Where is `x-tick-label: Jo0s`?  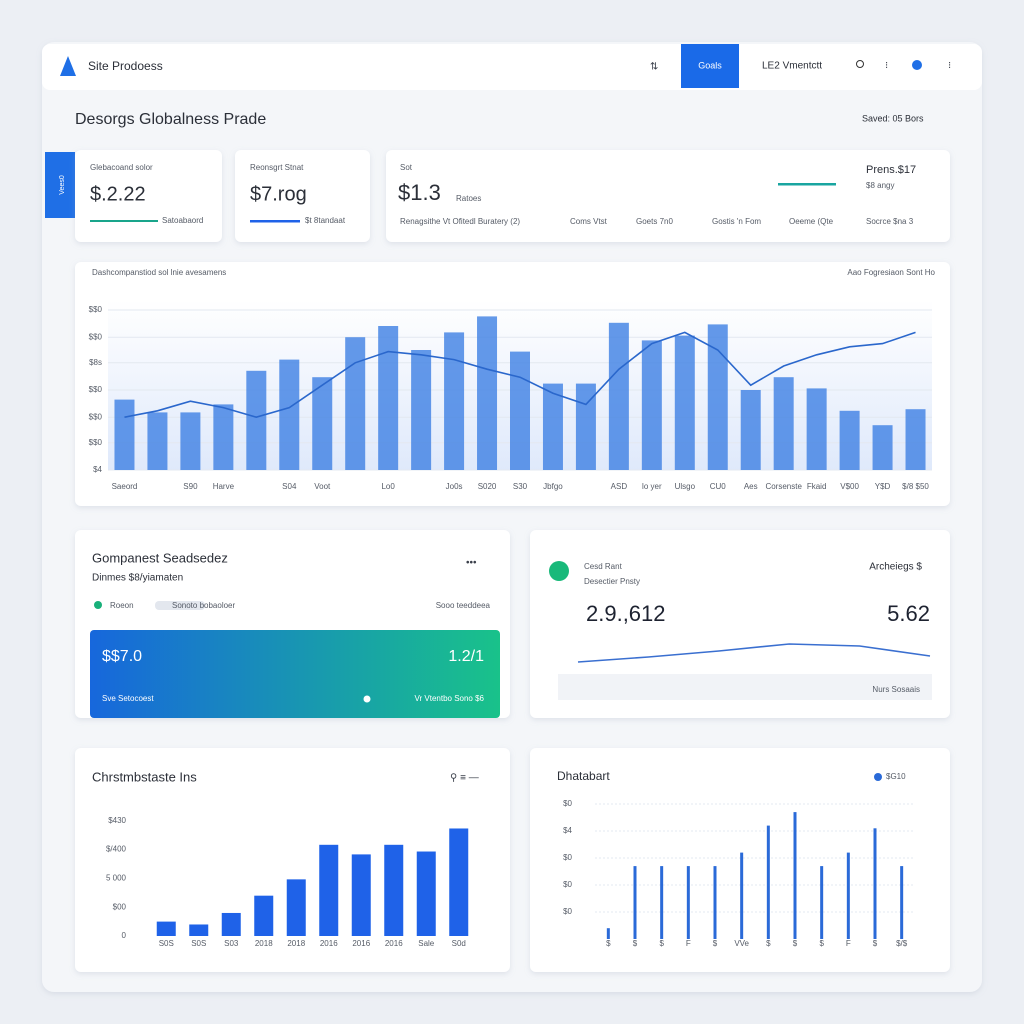
x-tick-label: Jo0s is located at coordinates (454, 486).